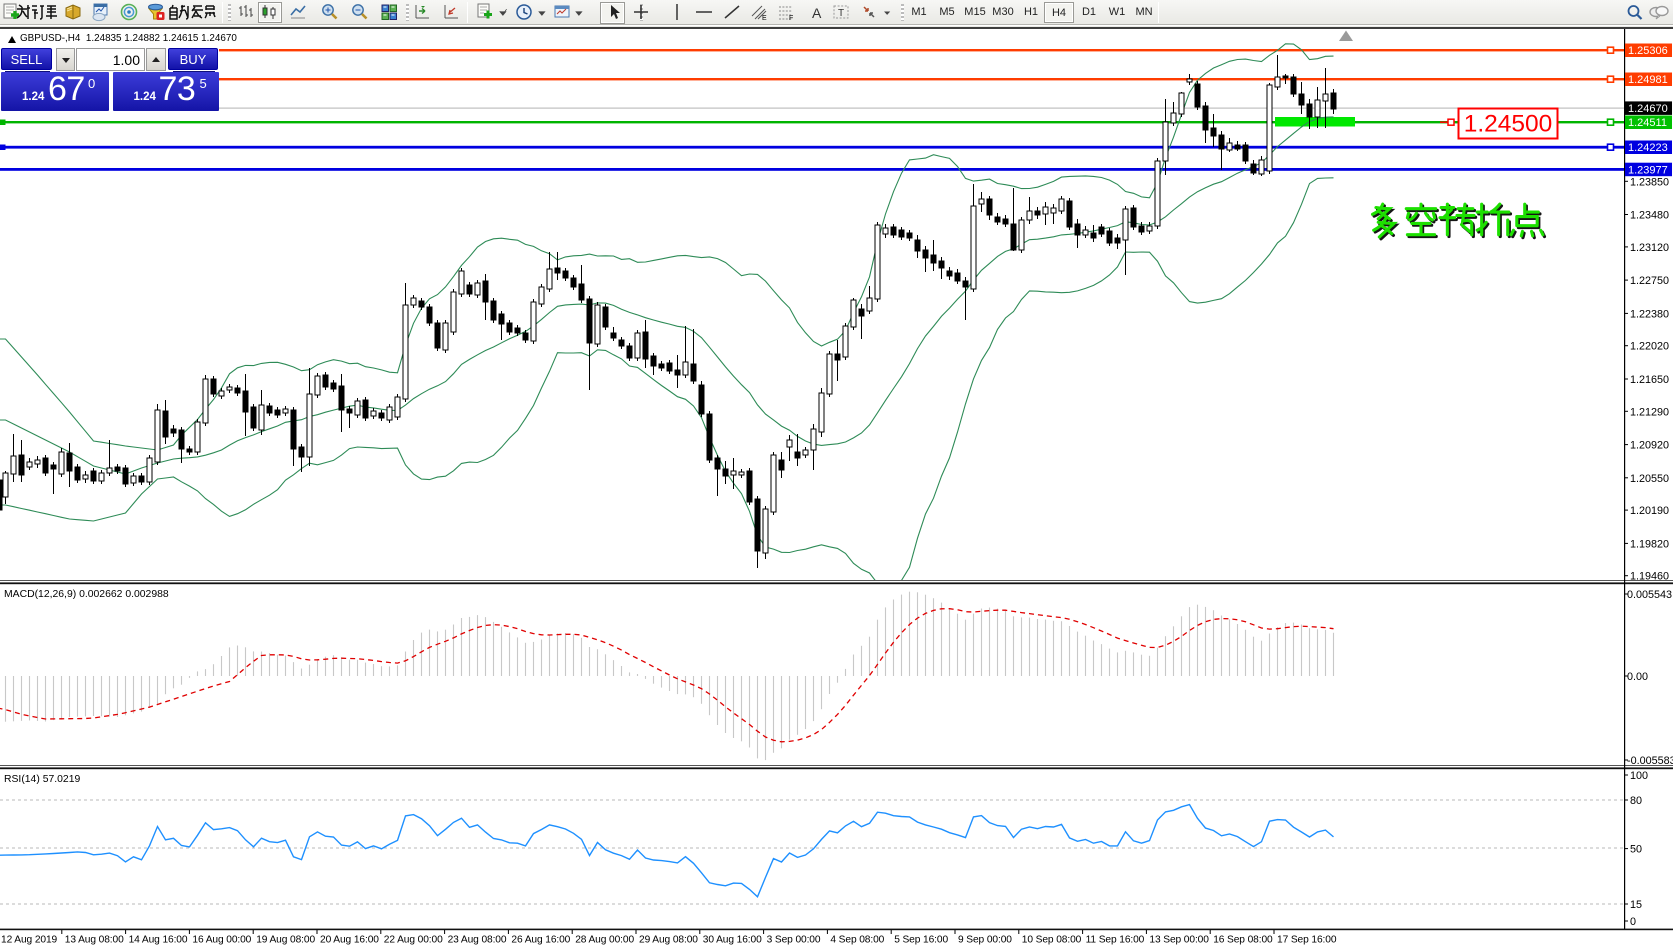  What do you see at coordinates (1649, 314) in the screenshot?
I see `svg-text: 1.22380` at bounding box center [1649, 314].